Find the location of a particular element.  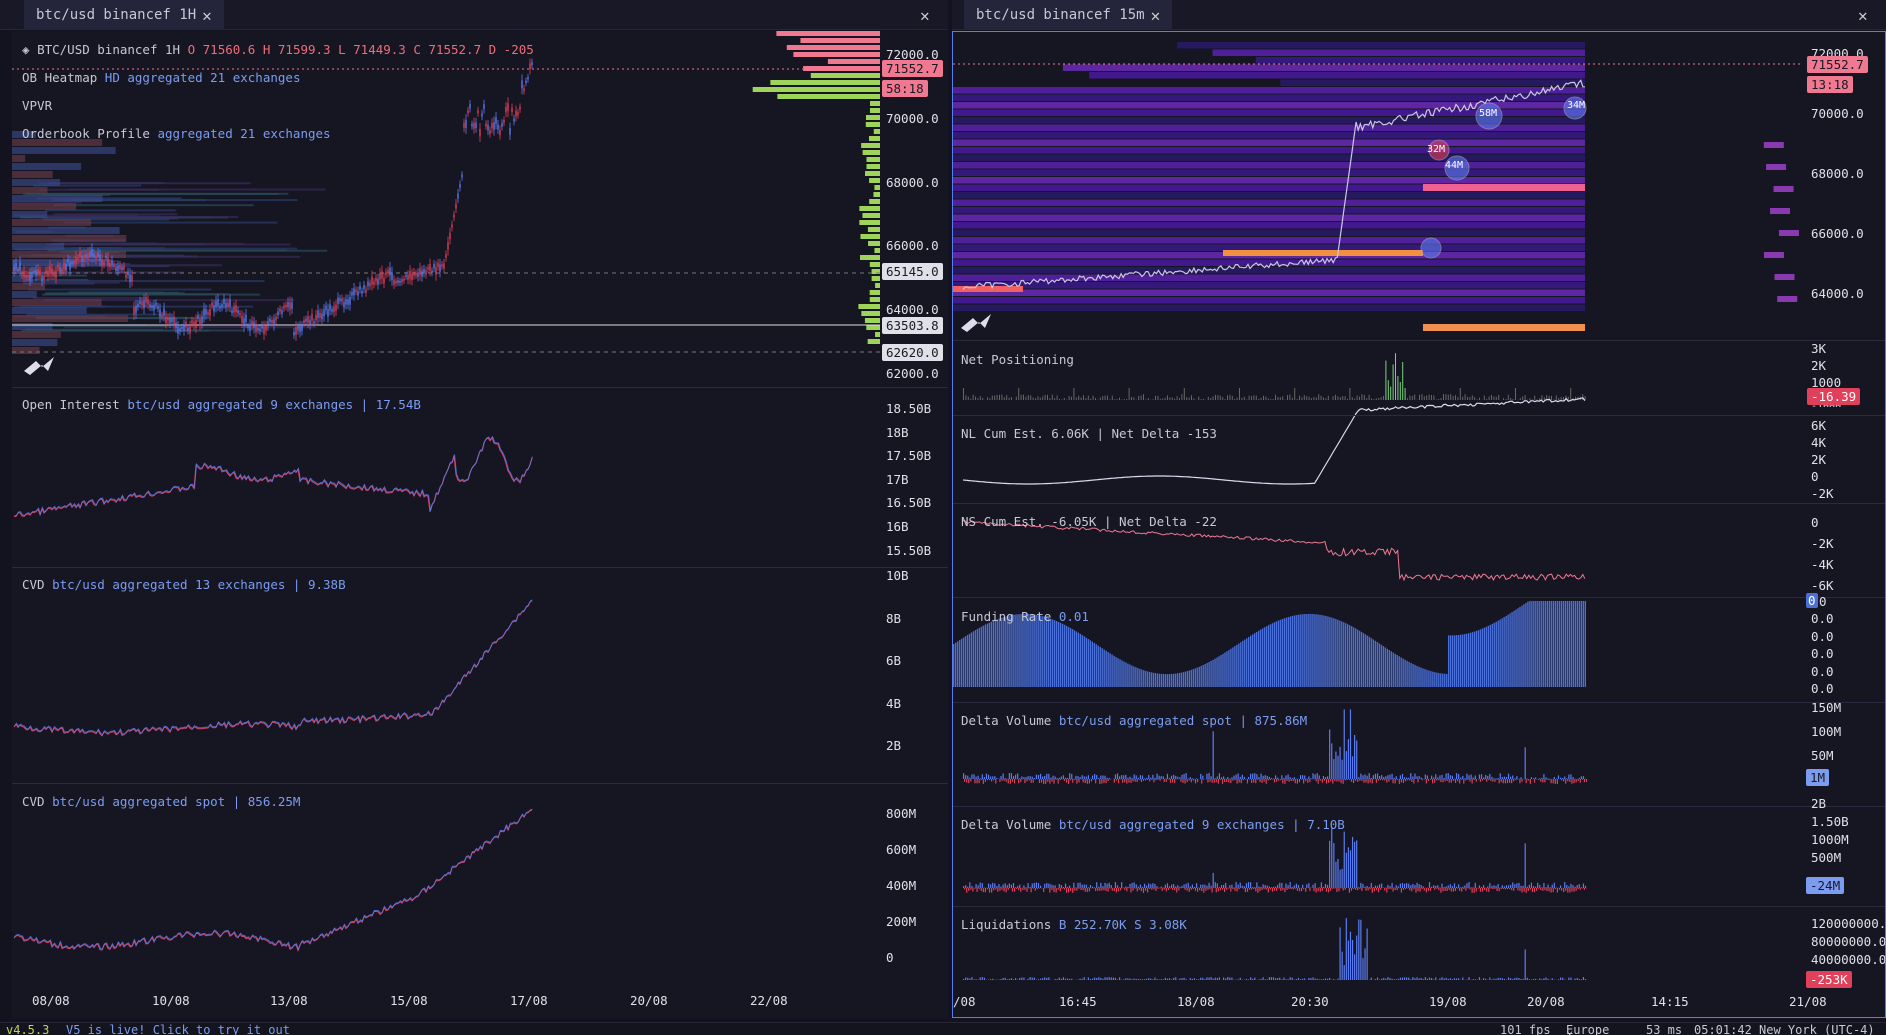

orderbook-profile-bar is located at coordinates (874, 201).